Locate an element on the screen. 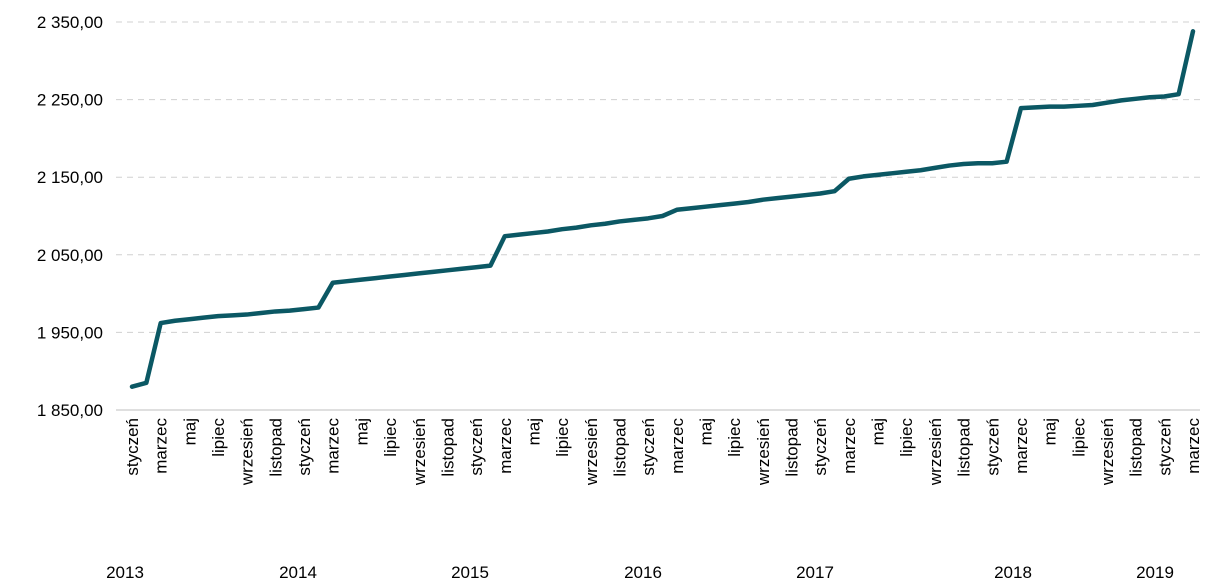 This screenshot has width=1208, height=583. year-label: 2017 is located at coordinates (815, 572).